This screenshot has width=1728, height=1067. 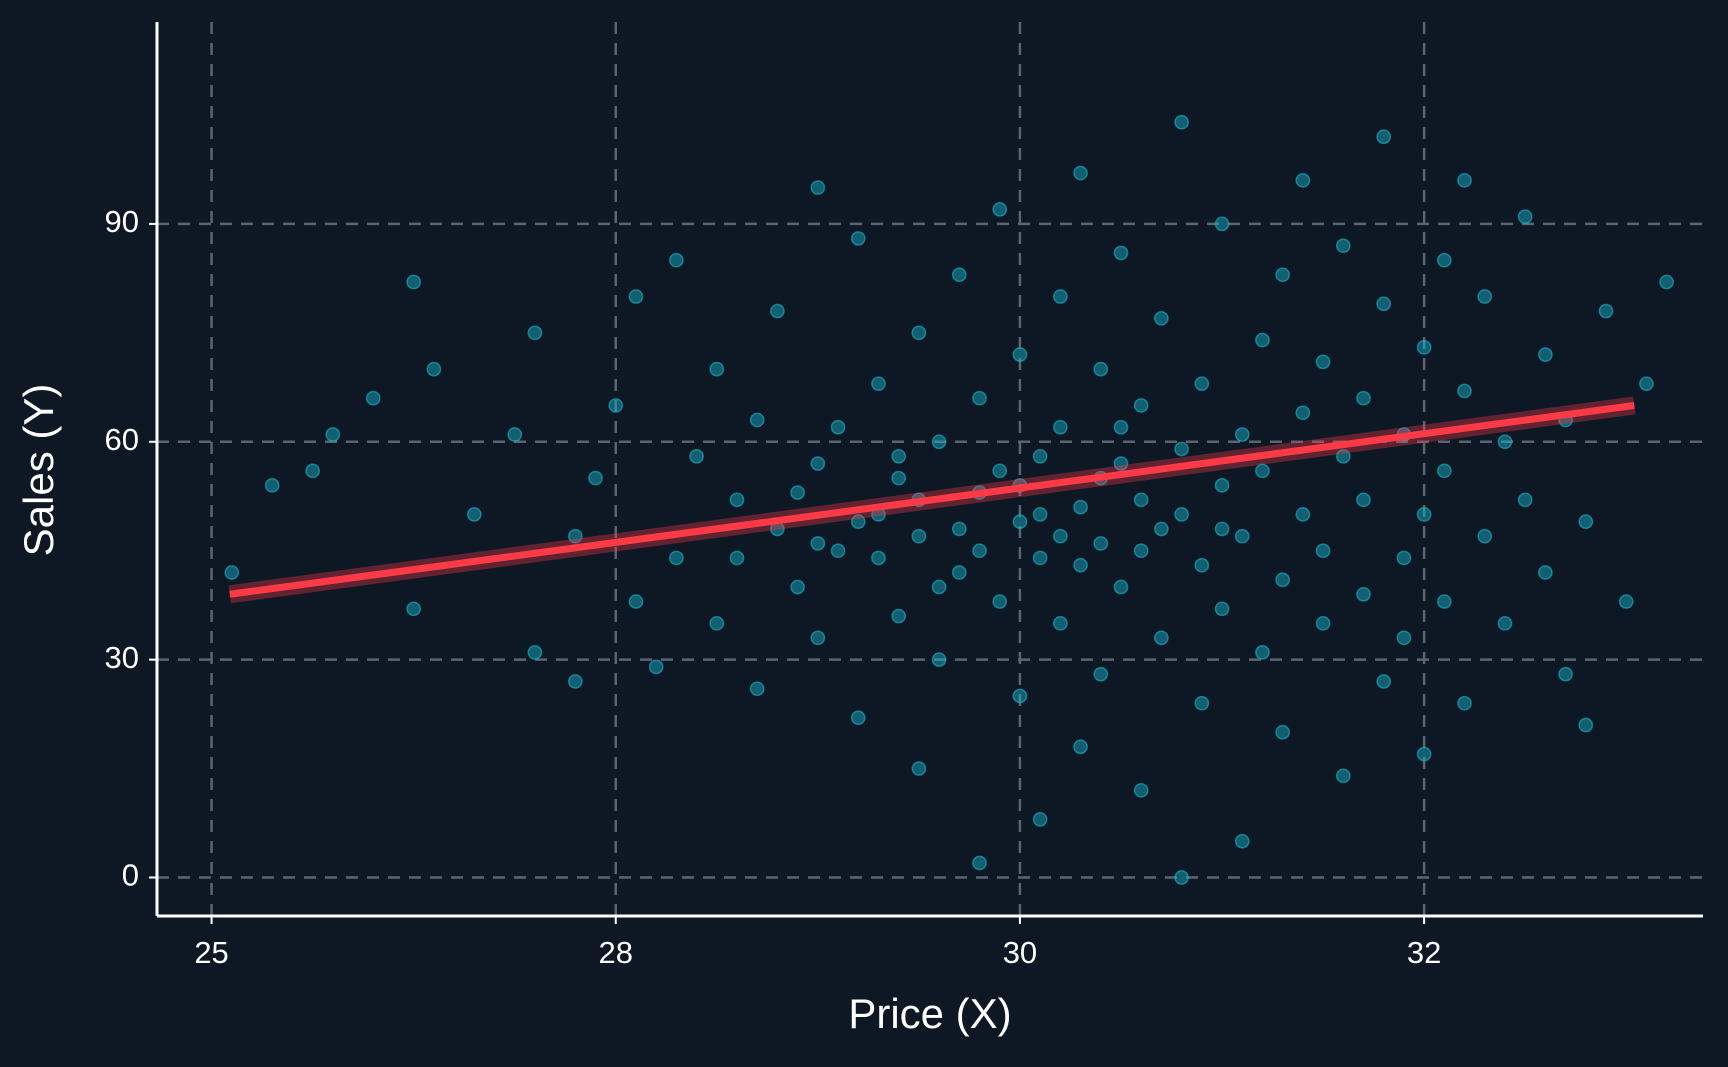 What do you see at coordinates (130, 875) in the screenshot?
I see `y-tick-label: 0` at bounding box center [130, 875].